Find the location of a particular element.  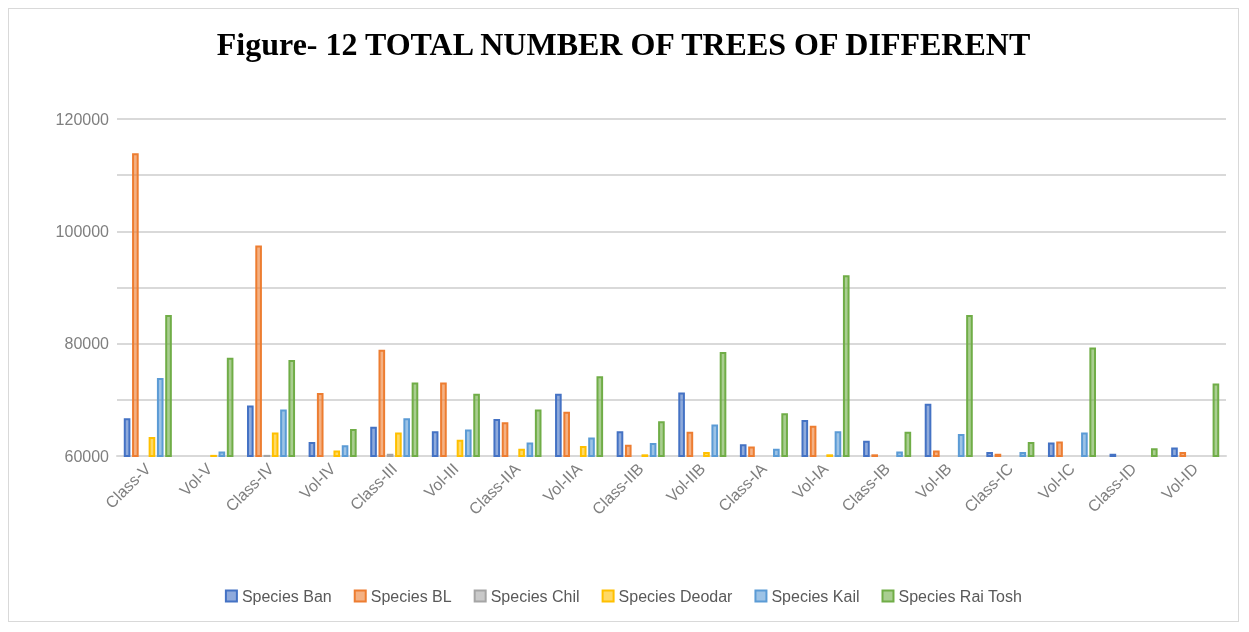

legend-label: Species Deodar is located at coordinates (676, 596).